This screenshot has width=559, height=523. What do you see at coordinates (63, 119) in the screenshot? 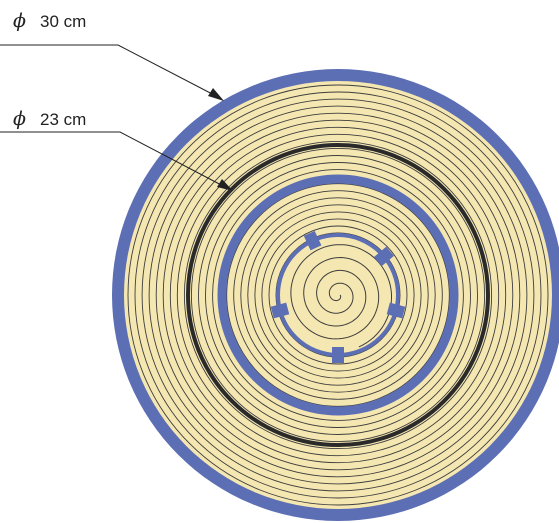
I see `inner-diameter-label: 23 cm` at bounding box center [63, 119].